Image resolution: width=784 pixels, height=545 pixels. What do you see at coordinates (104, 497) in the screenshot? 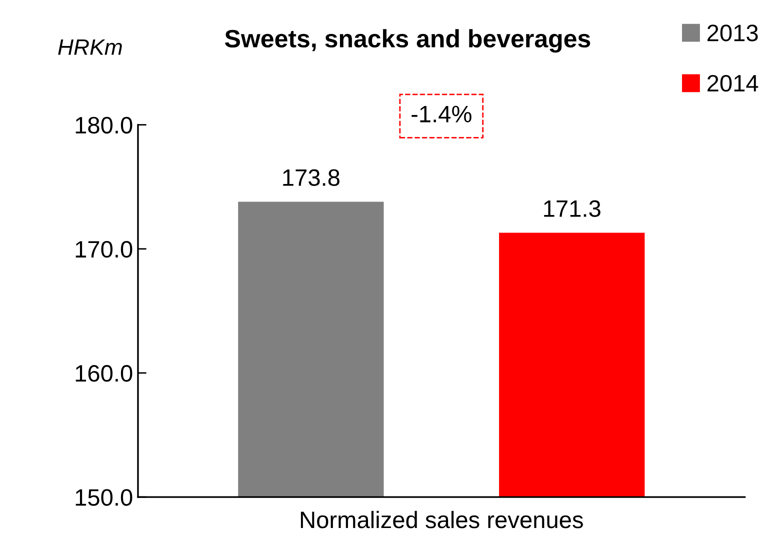
I see `y-tick-label: 150.0` at bounding box center [104, 497].